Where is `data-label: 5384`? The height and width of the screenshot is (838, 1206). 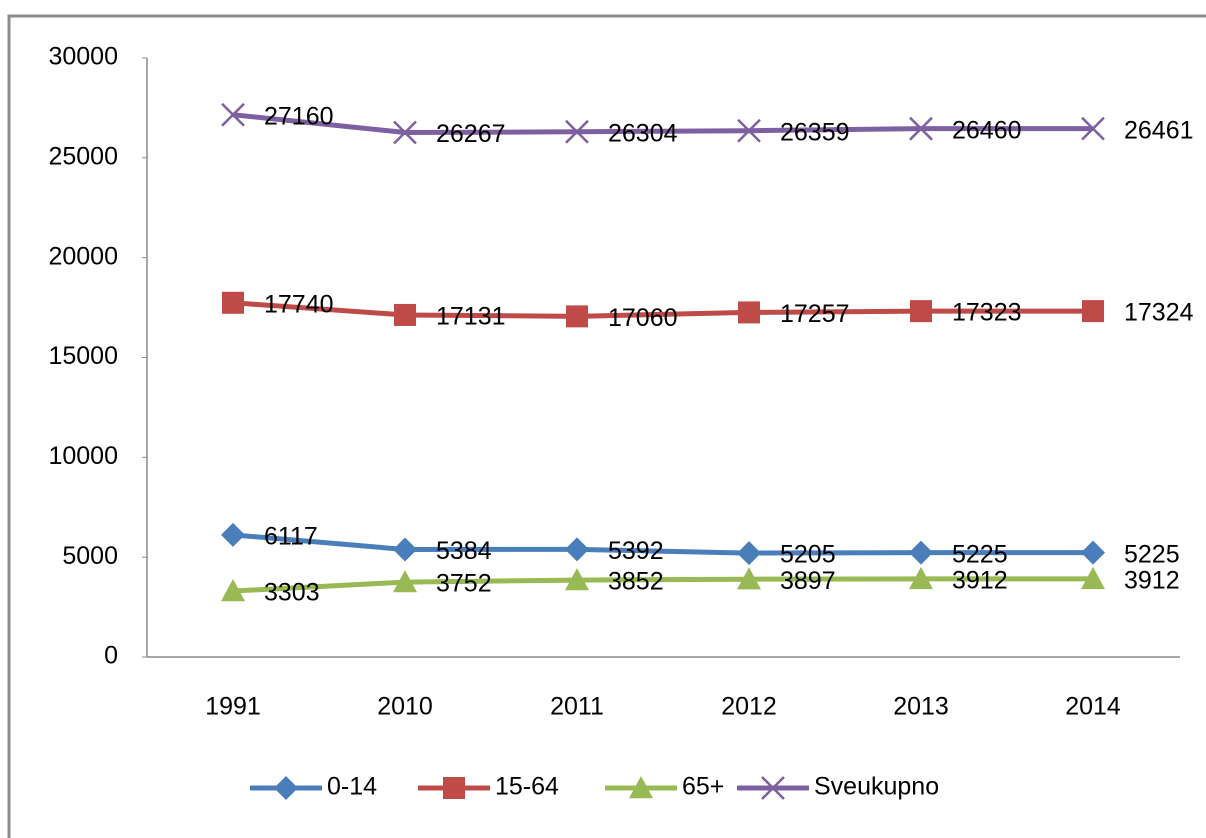
data-label: 5384 is located at coordinates (464, 551).